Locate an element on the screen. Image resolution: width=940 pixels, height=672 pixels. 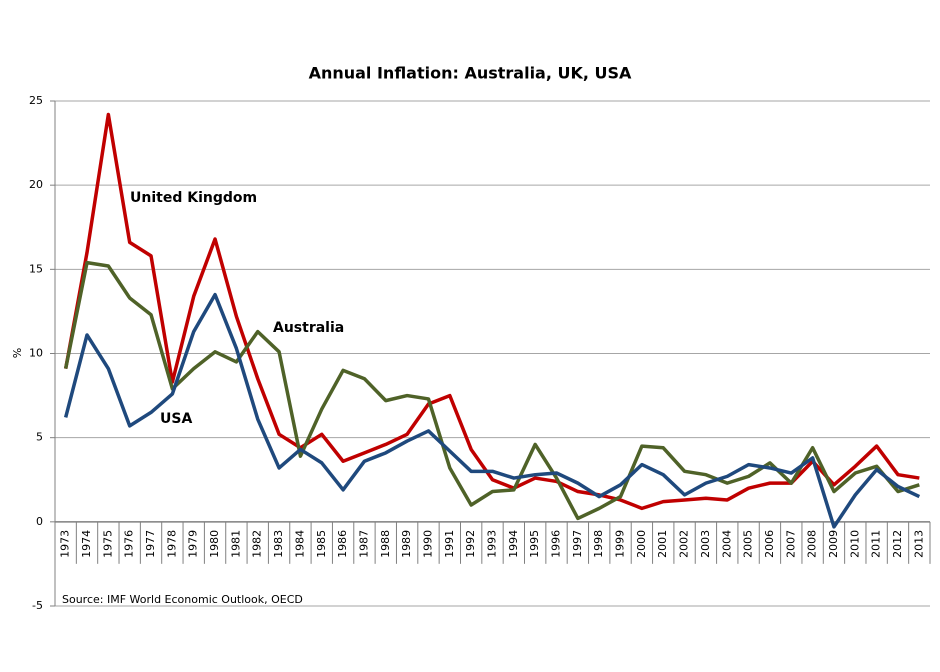
x-tick-label: 2006 is located at coordinates (769, 544).